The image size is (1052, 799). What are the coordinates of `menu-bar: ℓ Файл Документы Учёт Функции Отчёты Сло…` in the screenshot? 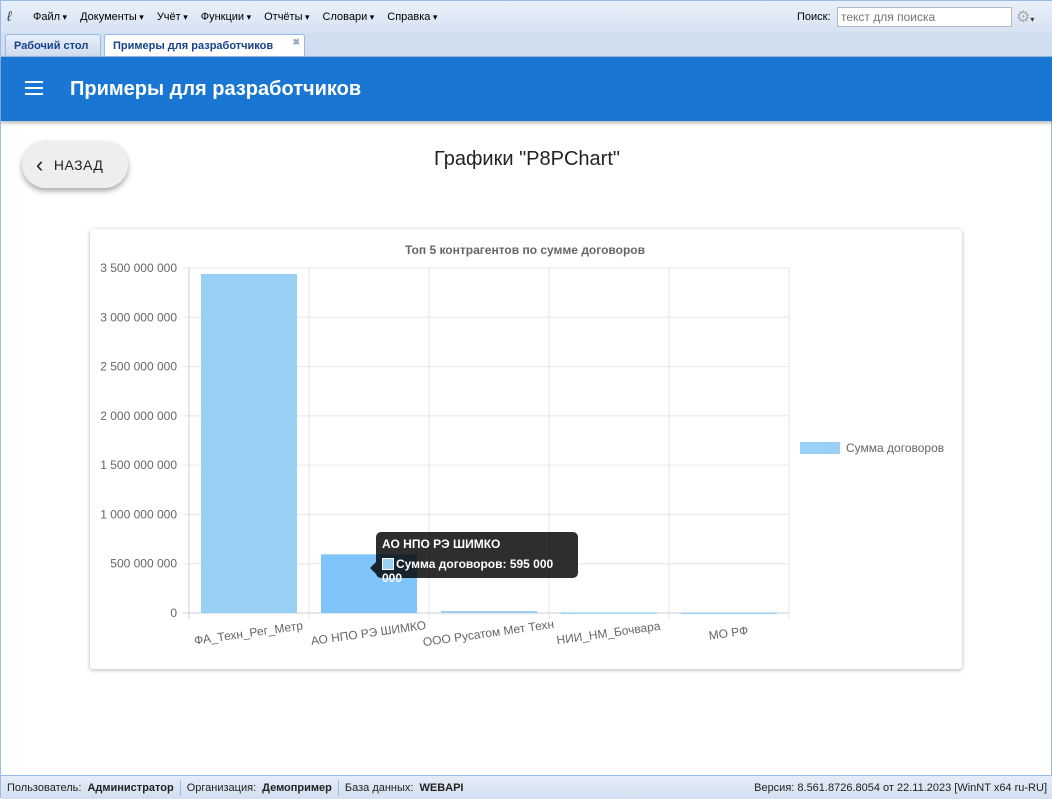 It's located at (526, 17).